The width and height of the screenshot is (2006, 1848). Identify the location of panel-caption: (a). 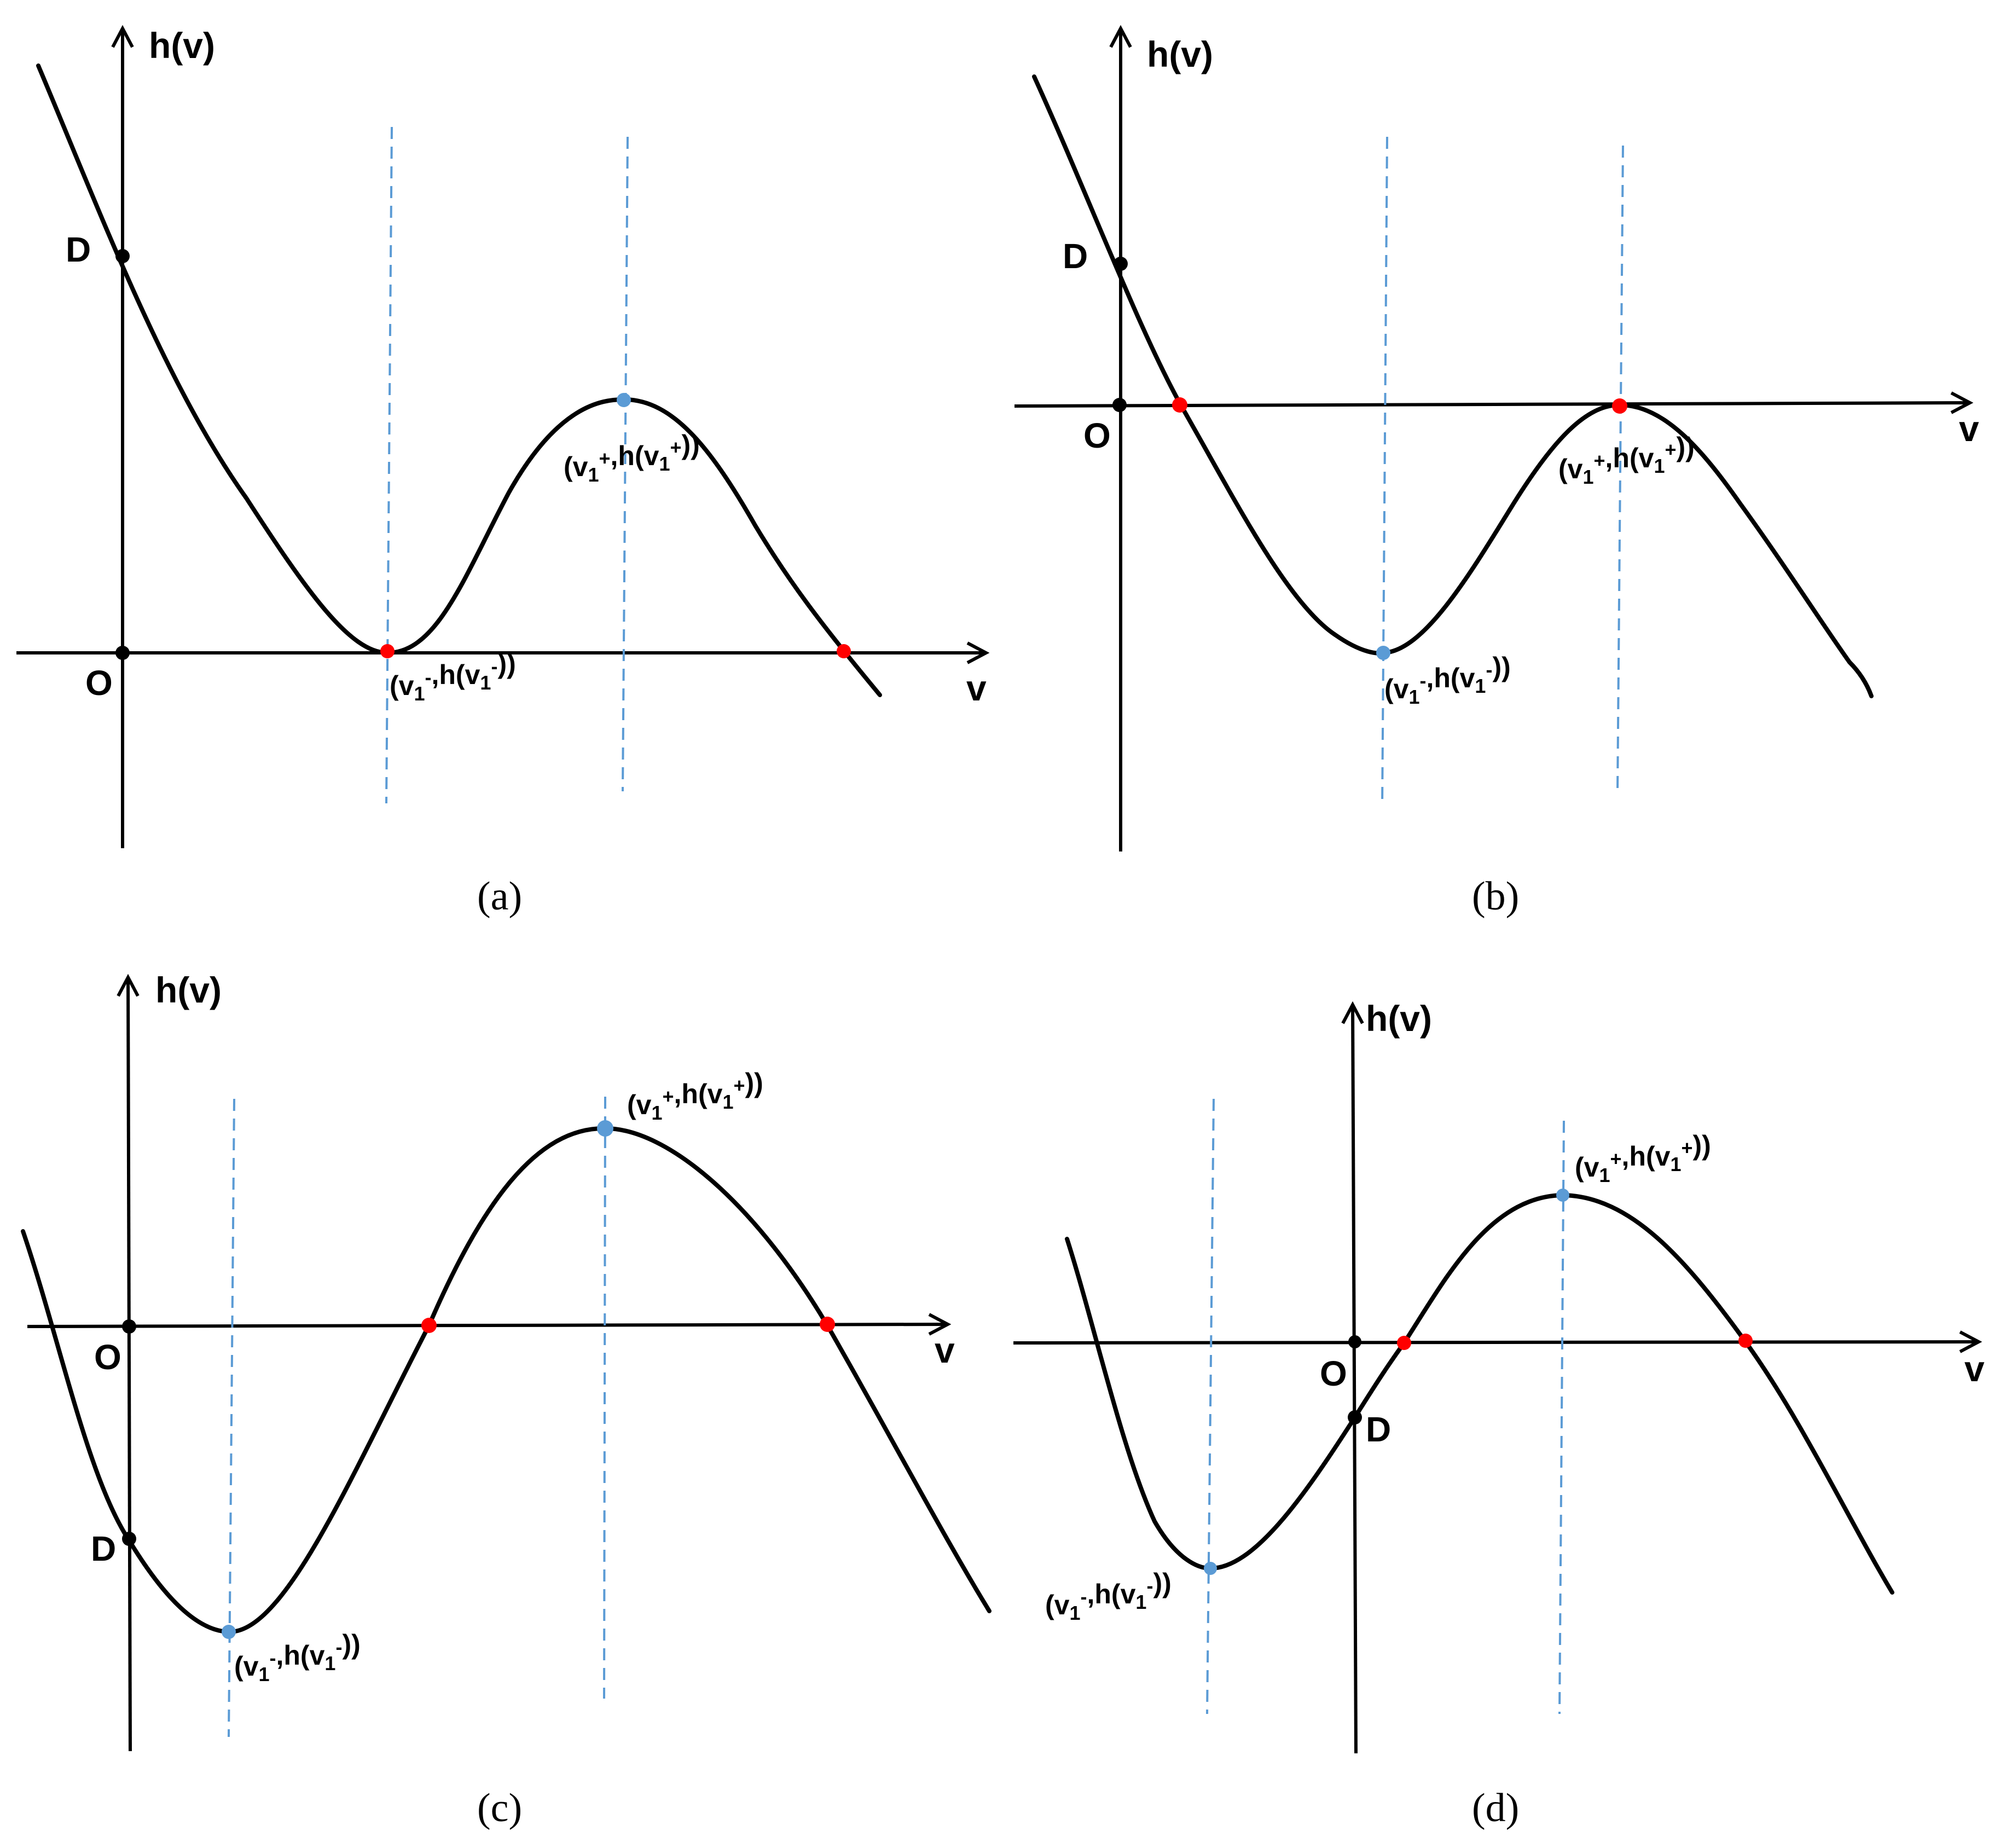
(499, 897).